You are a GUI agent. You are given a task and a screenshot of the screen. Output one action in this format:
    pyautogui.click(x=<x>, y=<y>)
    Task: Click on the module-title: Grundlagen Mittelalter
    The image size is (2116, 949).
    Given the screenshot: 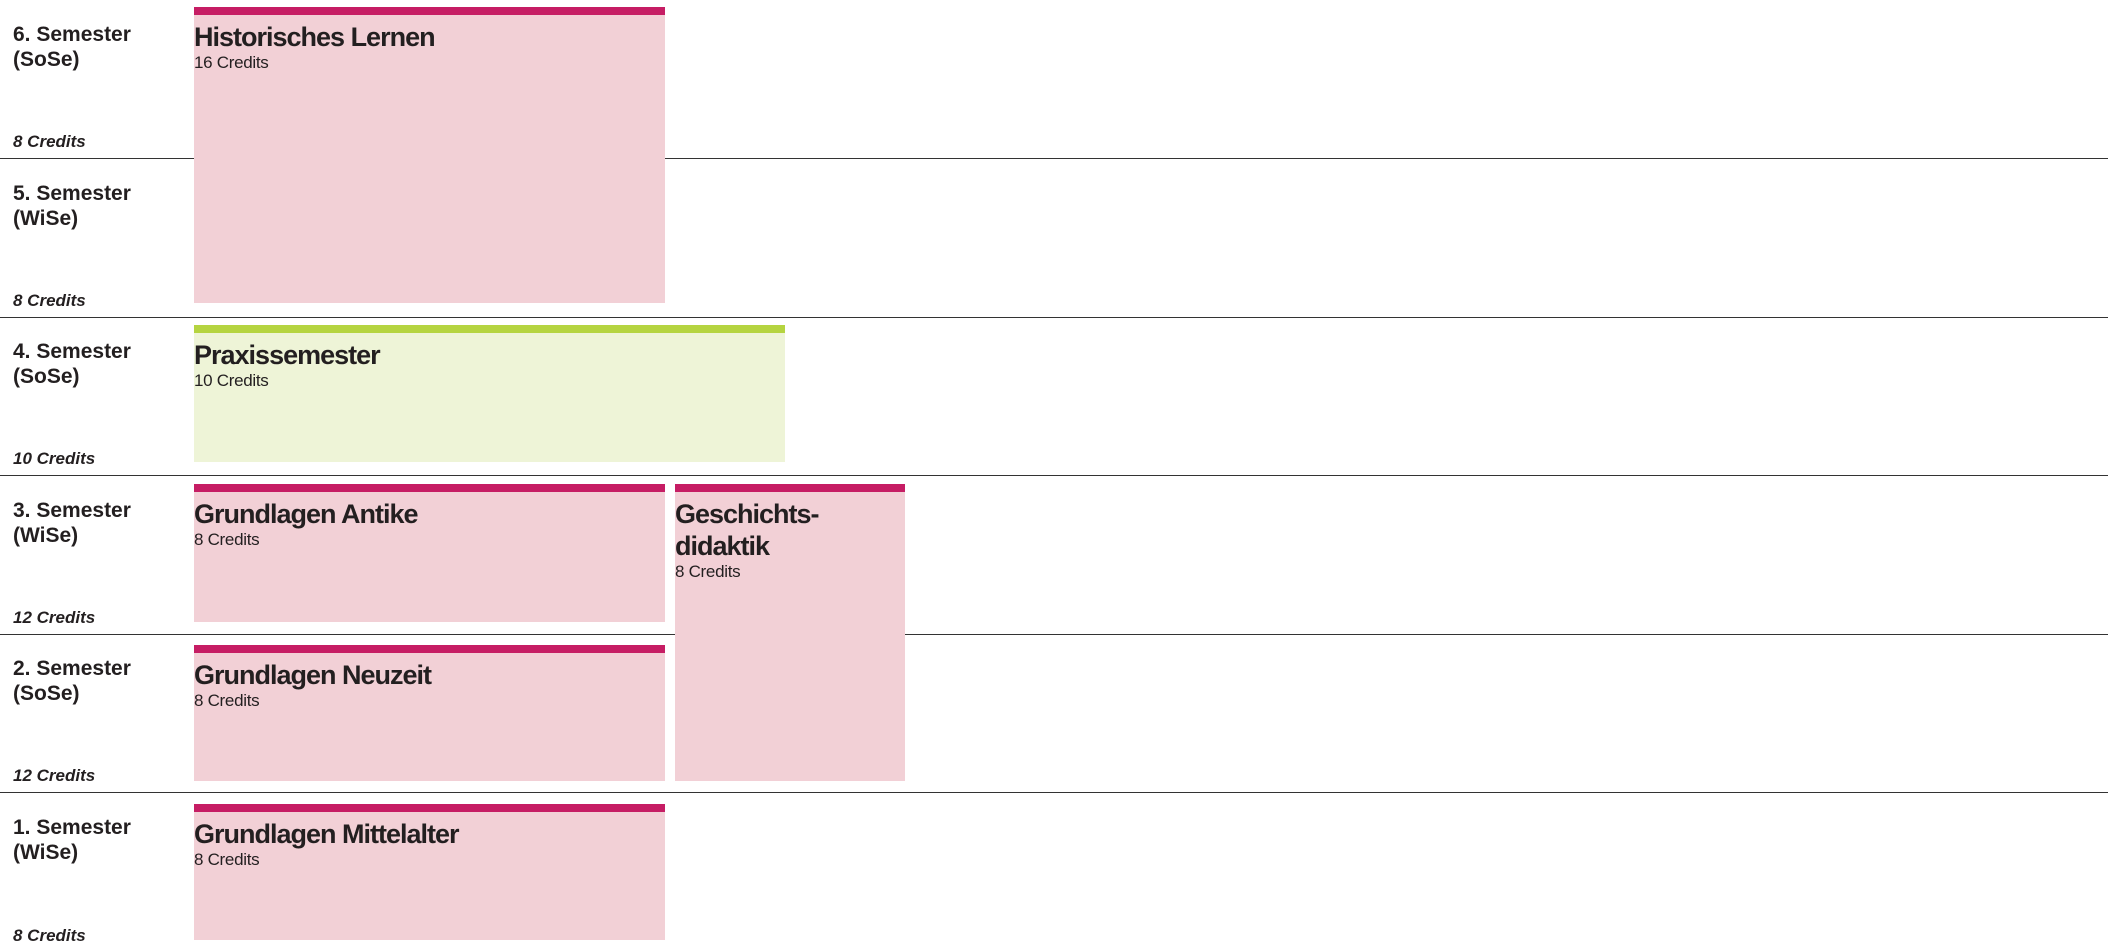 What is the action you would take?
    pyautogui.click(x=327, y=834)
    